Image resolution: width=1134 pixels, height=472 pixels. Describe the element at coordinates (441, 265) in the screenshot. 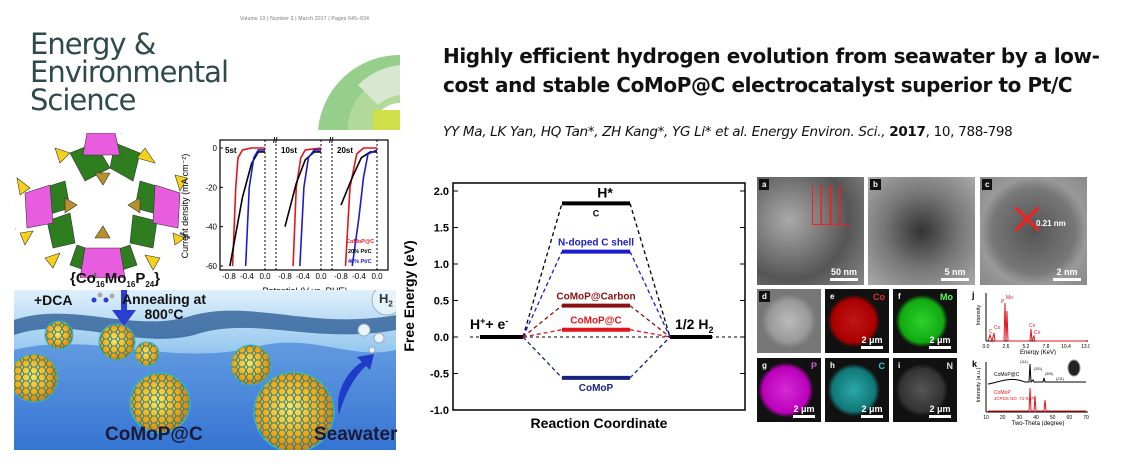

I see `y-tick-label: 1.0` at that location.